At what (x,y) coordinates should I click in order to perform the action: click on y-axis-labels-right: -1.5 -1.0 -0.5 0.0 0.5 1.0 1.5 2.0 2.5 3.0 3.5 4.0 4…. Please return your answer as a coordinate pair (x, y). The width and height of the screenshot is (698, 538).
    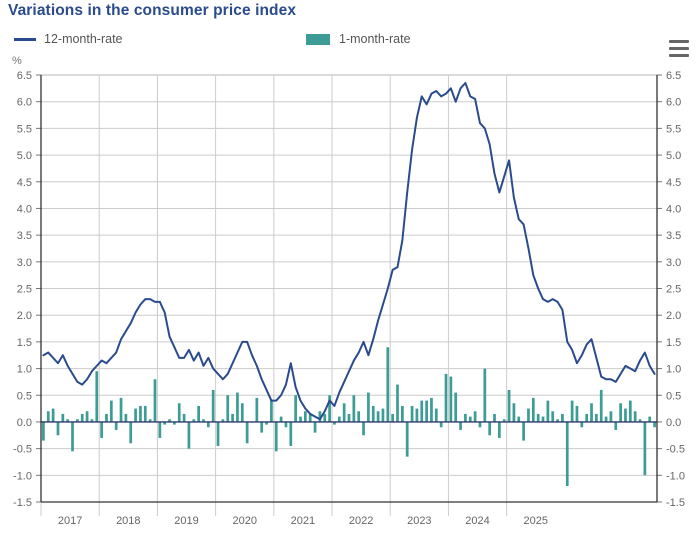
    Looking at the image, I should click on (675, 289).